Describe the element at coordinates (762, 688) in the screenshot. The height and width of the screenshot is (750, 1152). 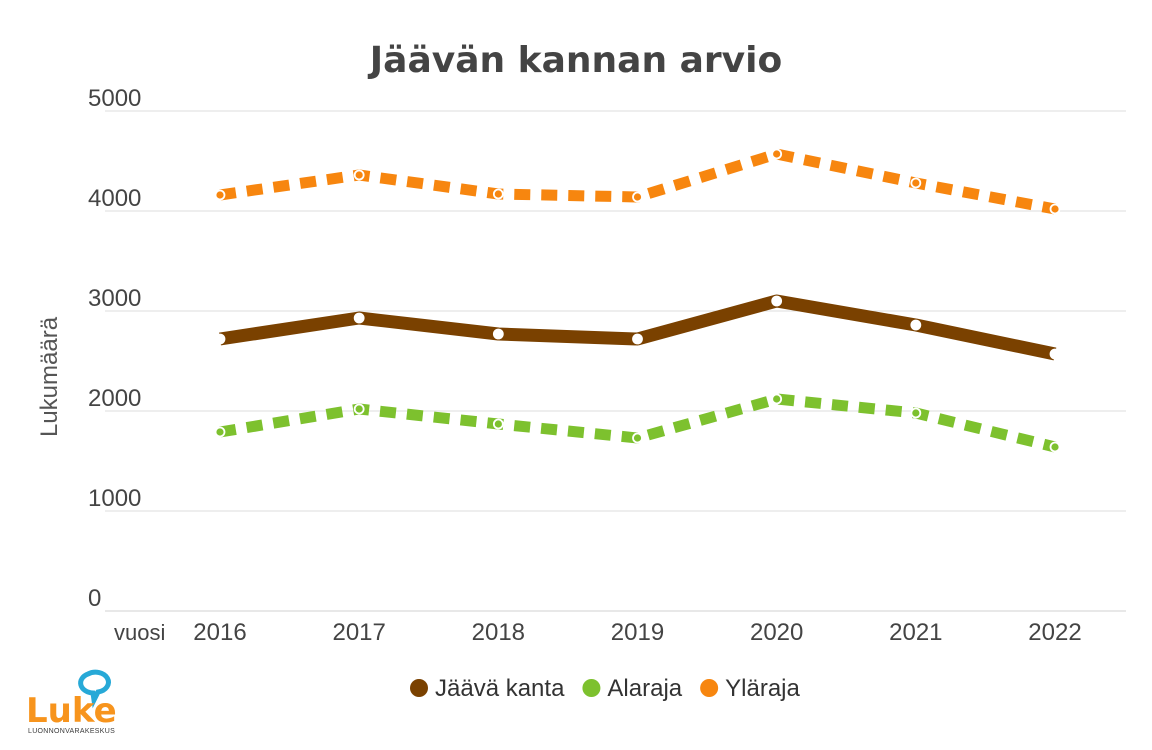
I see `legend-label: Yläraja` at that location.